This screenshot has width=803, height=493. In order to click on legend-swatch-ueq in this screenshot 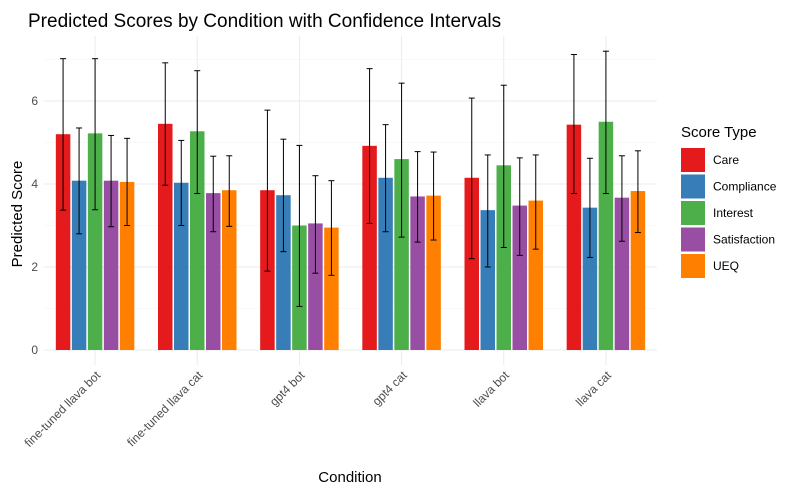, I will do `click(693, 266)`.